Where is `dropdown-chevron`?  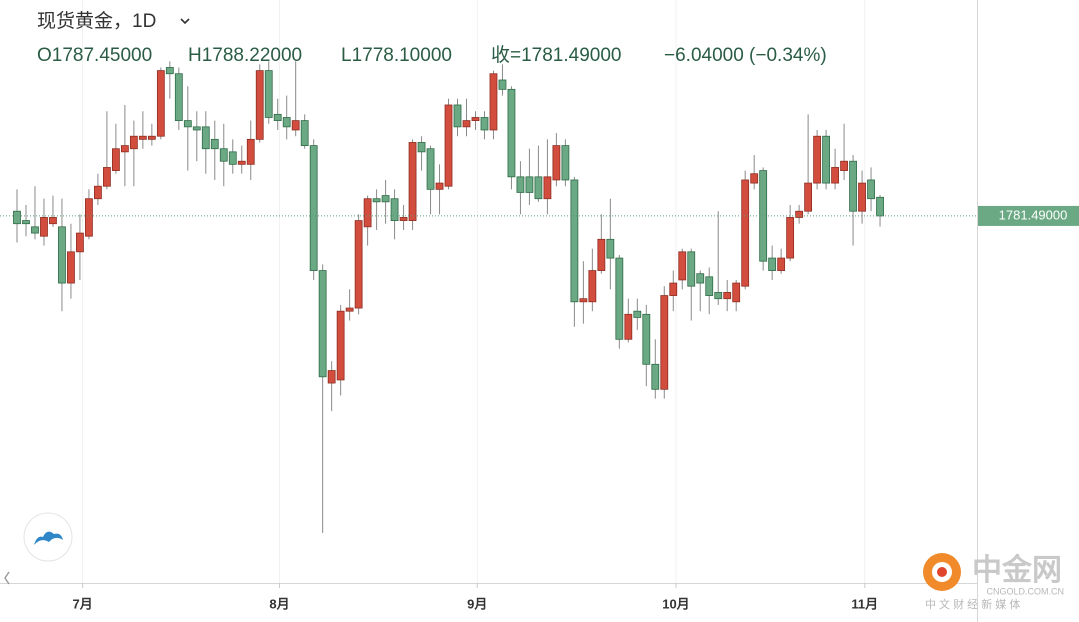 dropdown-chevron is located at coordinates (185, 21).